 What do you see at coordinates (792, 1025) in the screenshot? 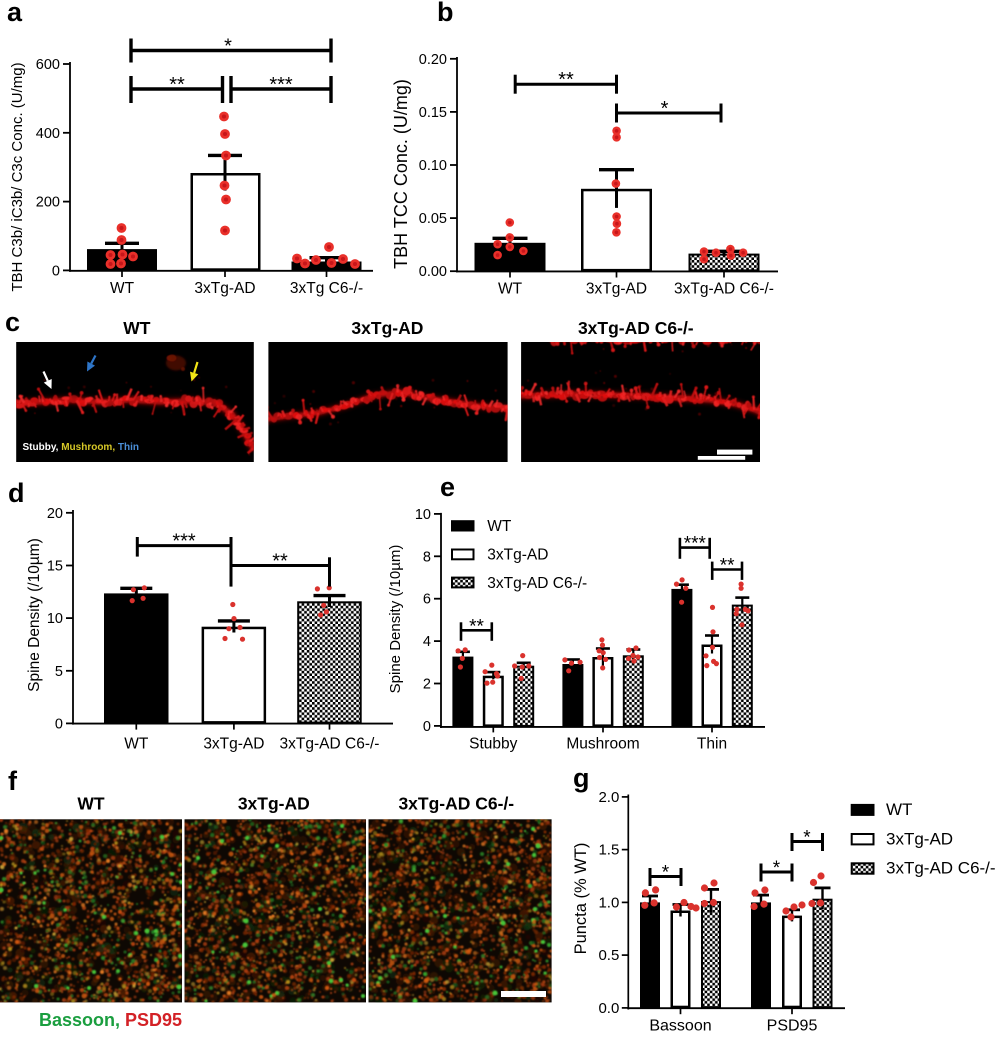
I see `svg-text: PSD95` at bounding box center [792, 1025].